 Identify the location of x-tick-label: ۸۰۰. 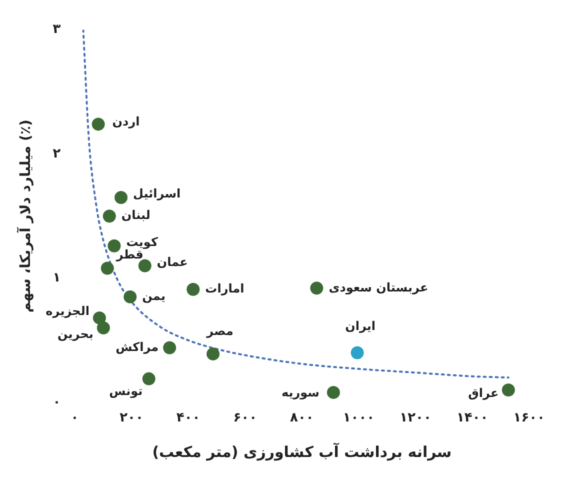
(302, 418).